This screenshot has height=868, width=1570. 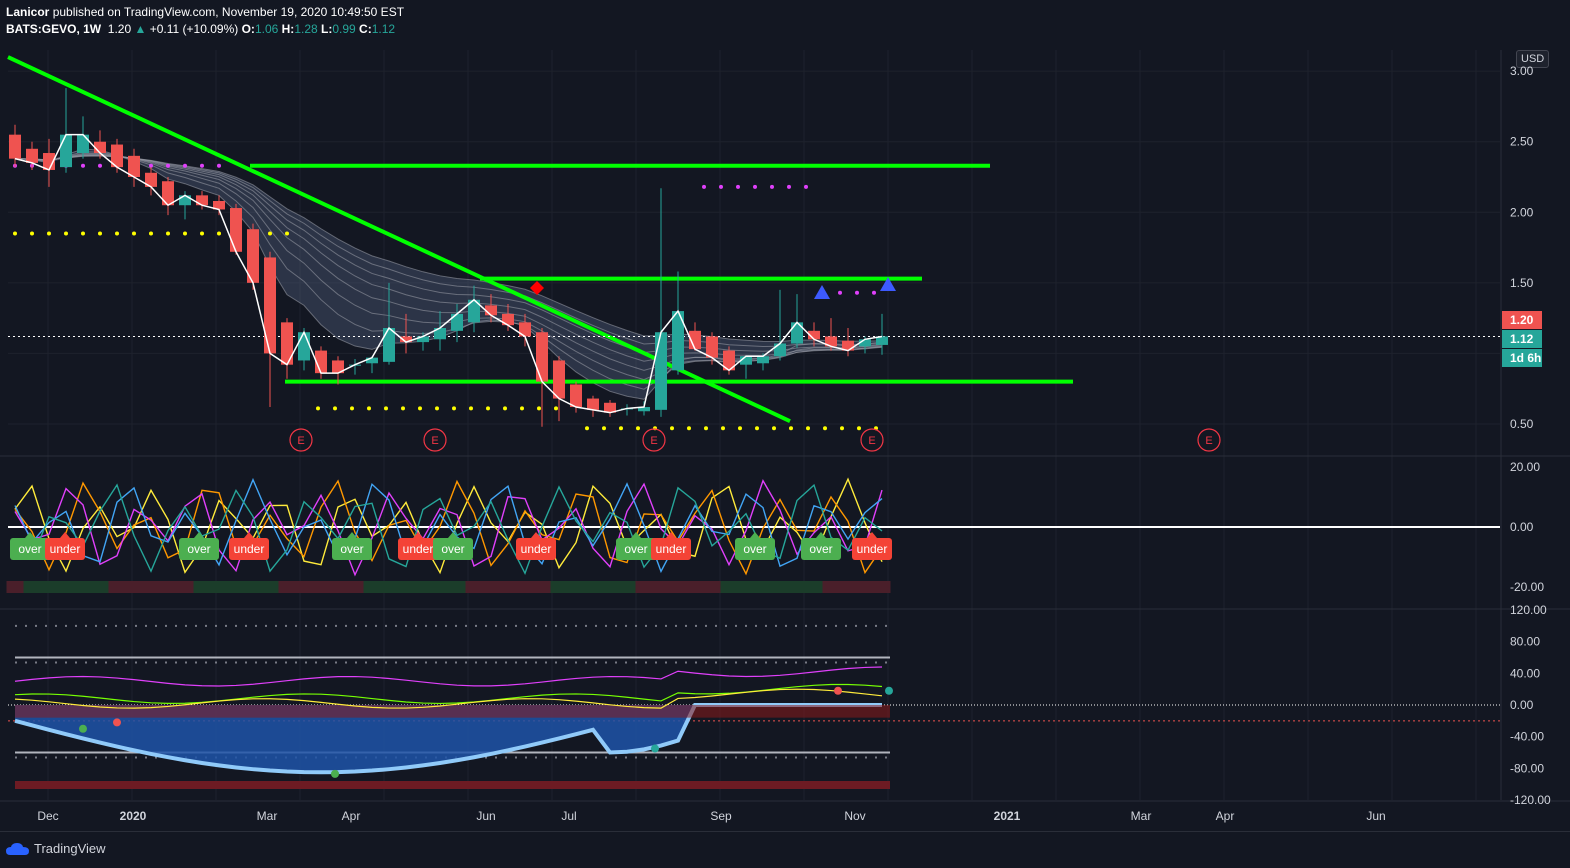 What do you see at coordinates (140, 29) in the screenshot?
I see `up-arrow-icon: ▲` at bounding box center [140, 29].